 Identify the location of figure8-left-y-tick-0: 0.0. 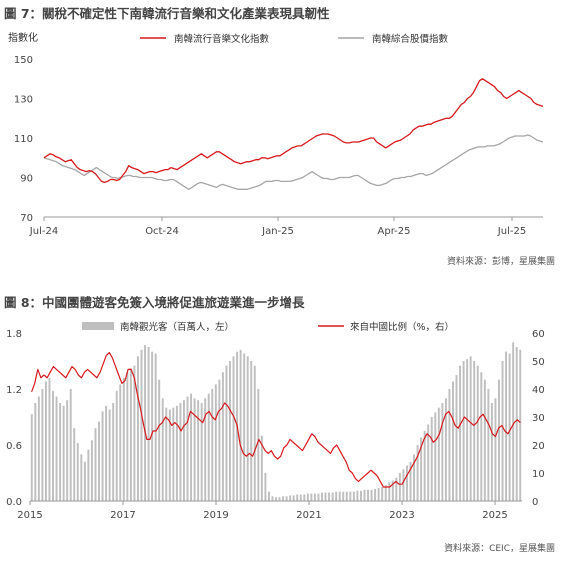
(14, 502).